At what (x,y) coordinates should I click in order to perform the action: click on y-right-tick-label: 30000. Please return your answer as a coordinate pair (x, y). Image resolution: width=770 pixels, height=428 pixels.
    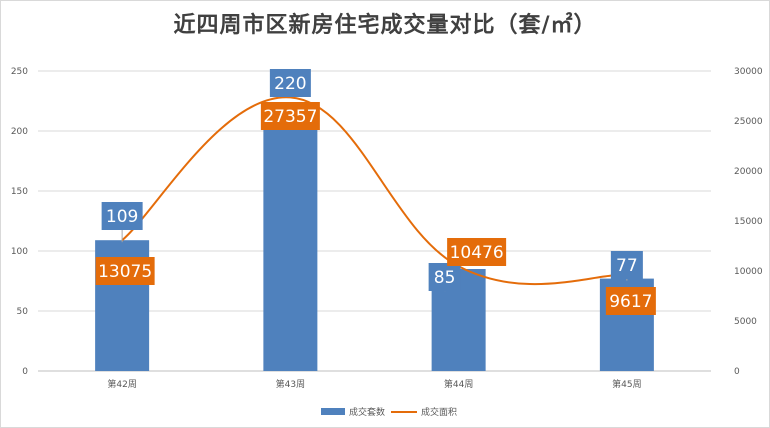
    Looking at the image, I should click on (748, 72).